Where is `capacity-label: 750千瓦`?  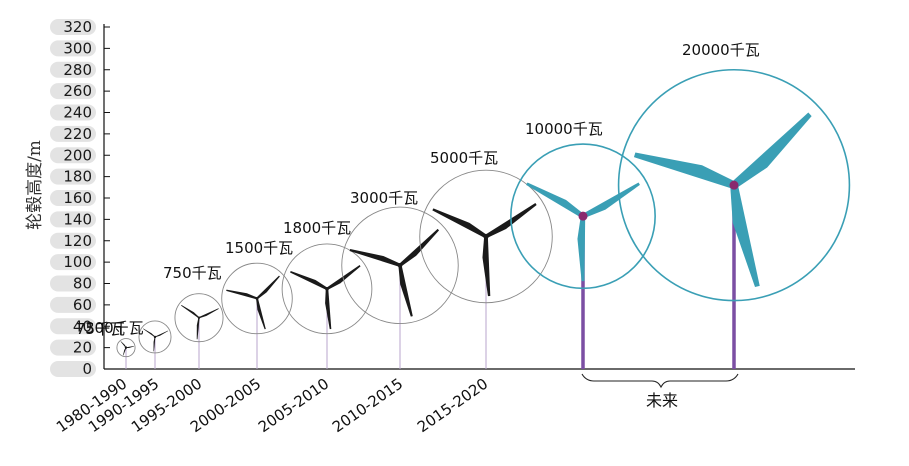
capacity-label: 750千瓦 is located at coordinates (192, 273).